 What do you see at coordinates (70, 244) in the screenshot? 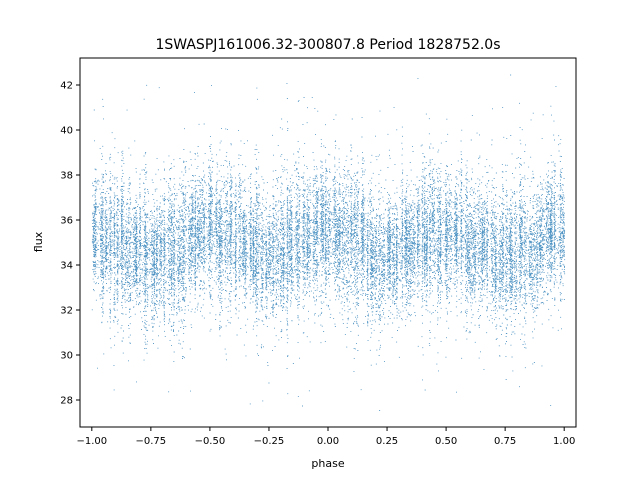
I see `y-axis: 28 30 32 34 36 38 40 42` at bounding box center [70, 244].